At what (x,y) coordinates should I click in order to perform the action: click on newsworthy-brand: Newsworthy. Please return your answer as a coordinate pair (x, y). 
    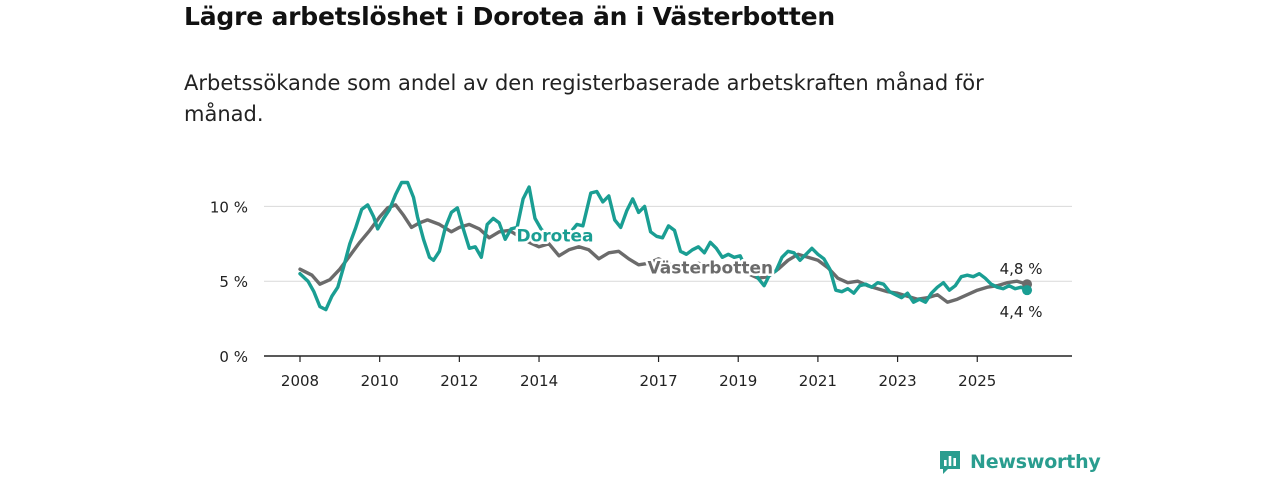
    Looking at the image, I should click on (1019, 462).